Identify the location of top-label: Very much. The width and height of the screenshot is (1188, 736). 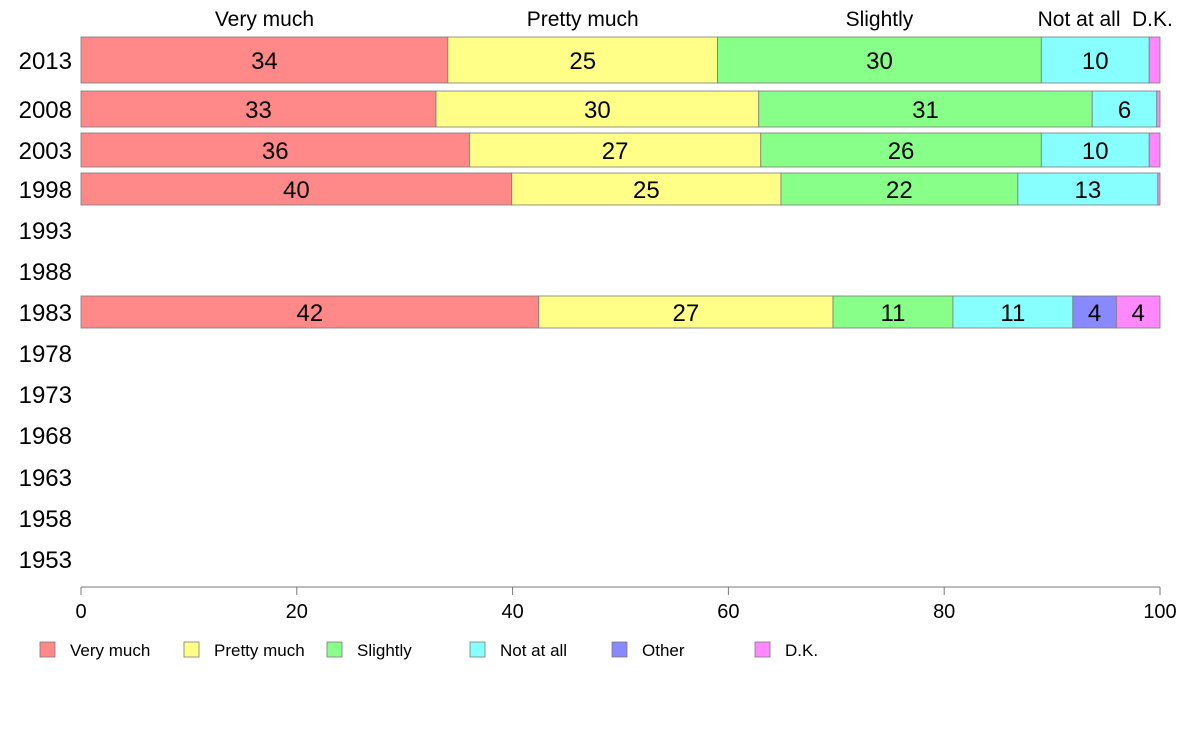
(264, 19).